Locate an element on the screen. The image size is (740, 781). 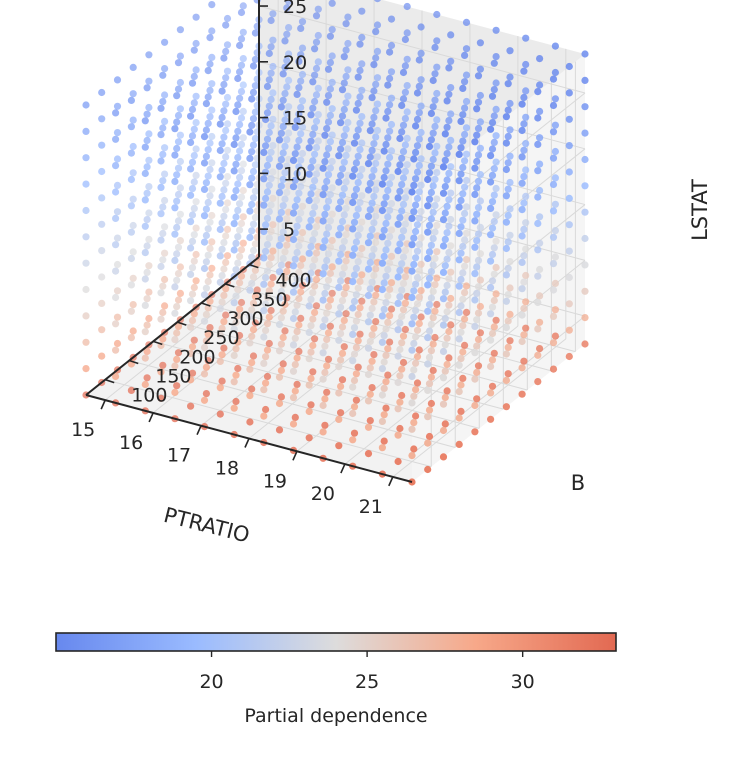
y-tick-mark is located at coordinates (158, 343).